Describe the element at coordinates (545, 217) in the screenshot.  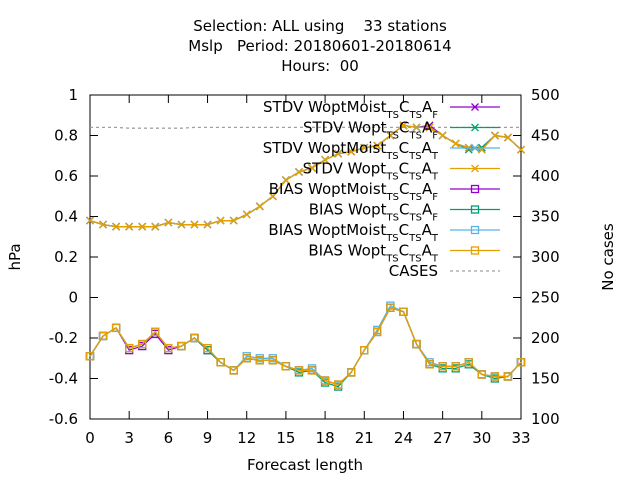
I see `y2-tick-label: 350` at that location.